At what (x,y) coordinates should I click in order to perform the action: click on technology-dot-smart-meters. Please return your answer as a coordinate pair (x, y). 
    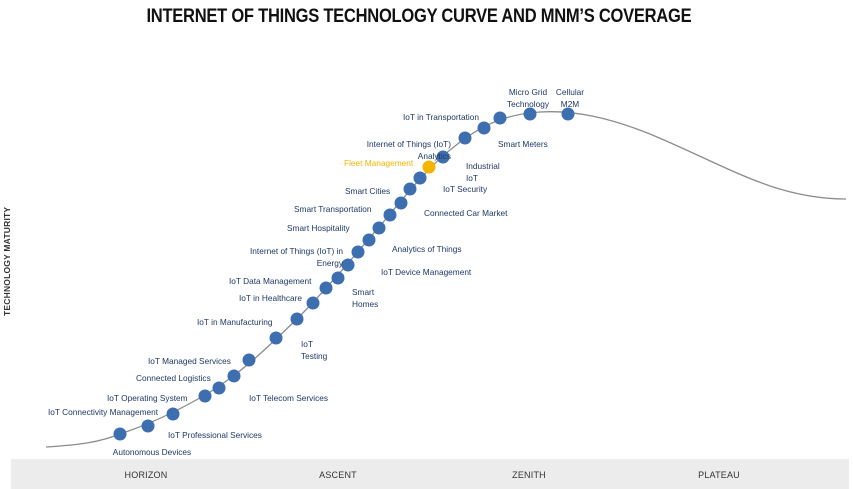
    Looking at the image, I should click on (484, 128).